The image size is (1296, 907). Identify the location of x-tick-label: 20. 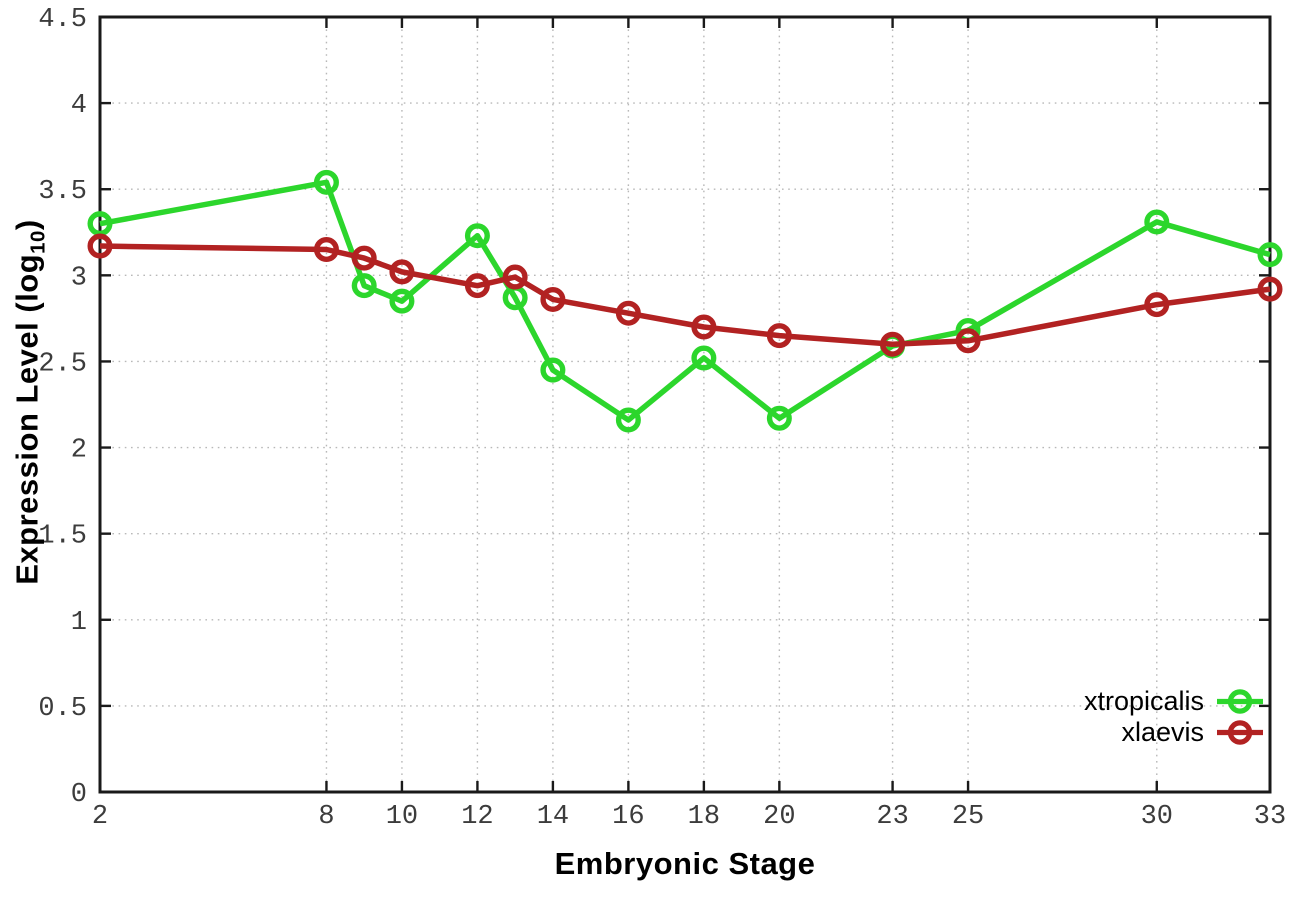
(779, 817).